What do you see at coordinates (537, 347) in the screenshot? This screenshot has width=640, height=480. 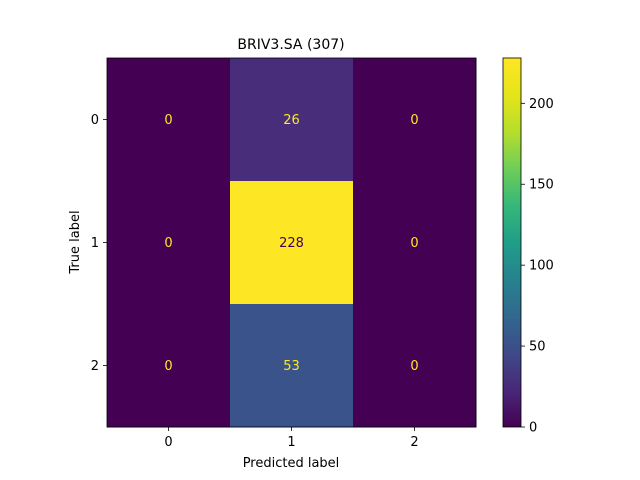 I see `colorbar-tick-label: 50` at bounding box center [537, 347].